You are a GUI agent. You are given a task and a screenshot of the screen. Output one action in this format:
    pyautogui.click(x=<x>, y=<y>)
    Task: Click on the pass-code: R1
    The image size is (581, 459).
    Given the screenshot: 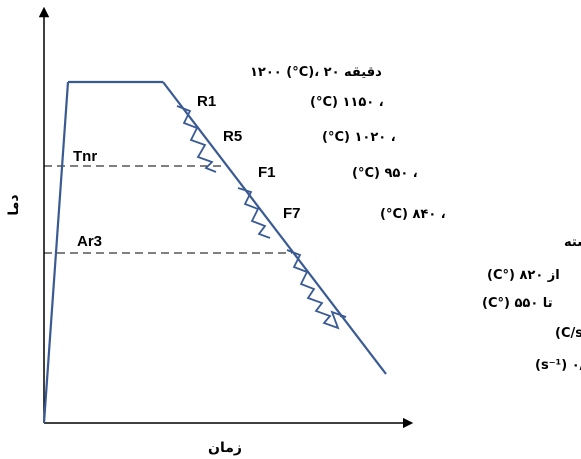 What is the action you would take?
    pyautogui.click(x=206, y=101)
    